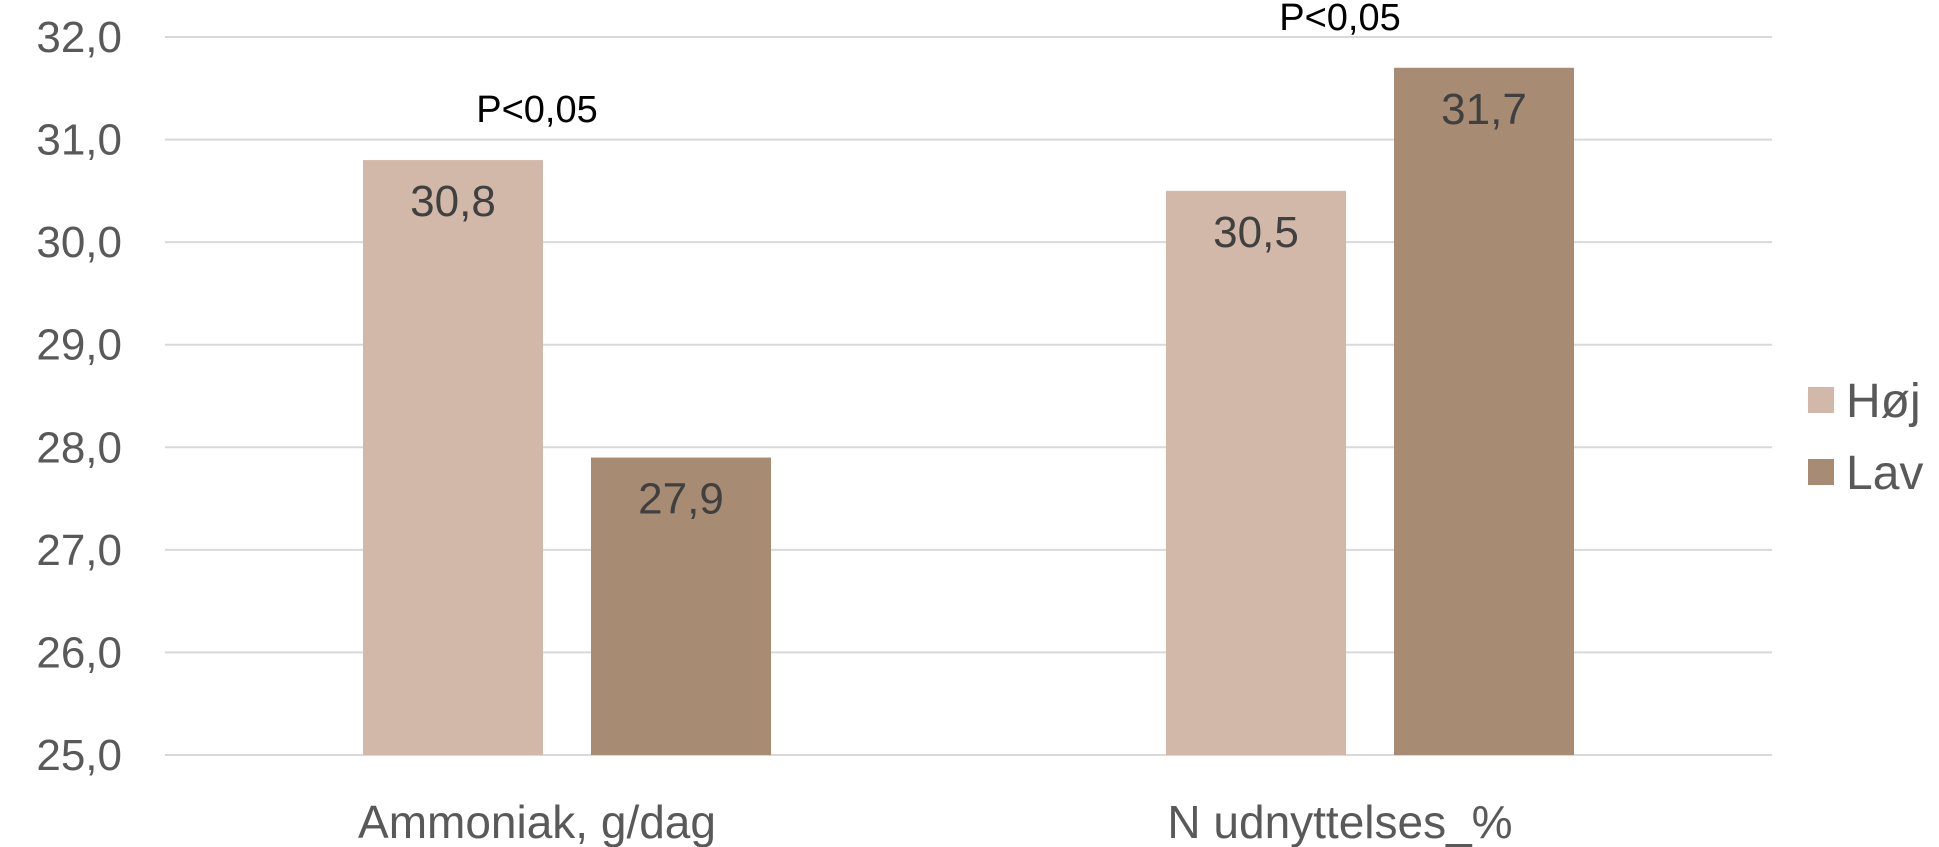 The width and height of the screenshot is (1939, 847). What do you see at coordinates (1484, 109) in the screenshot?
I see `data-label: 31,7` at bounding box center [1484, 109].